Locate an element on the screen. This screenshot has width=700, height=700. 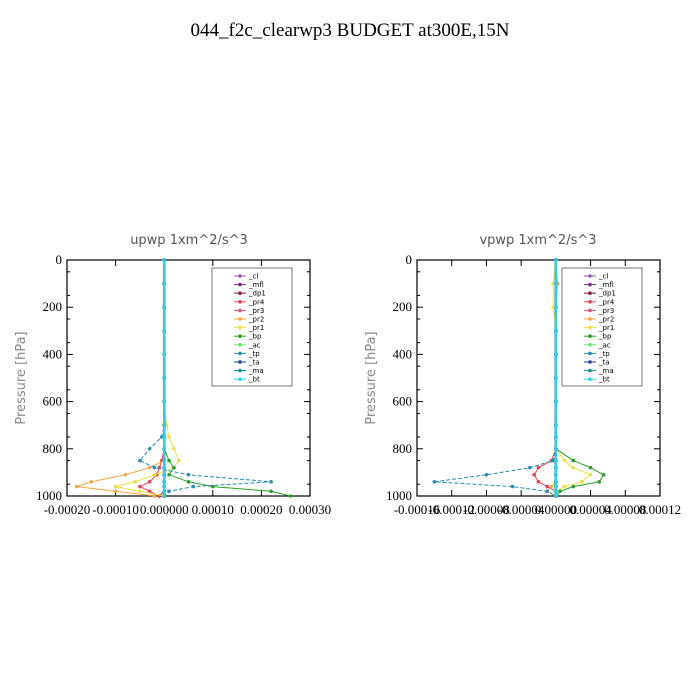
y-axis-label: Pressure [hPa] is located at coordinates (21, 377).